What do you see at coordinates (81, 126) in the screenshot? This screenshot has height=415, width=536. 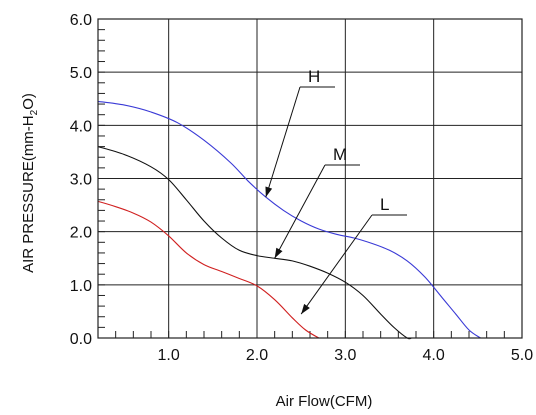 I see `y-tick-label: 4.0` at bounding box center [81, 126].